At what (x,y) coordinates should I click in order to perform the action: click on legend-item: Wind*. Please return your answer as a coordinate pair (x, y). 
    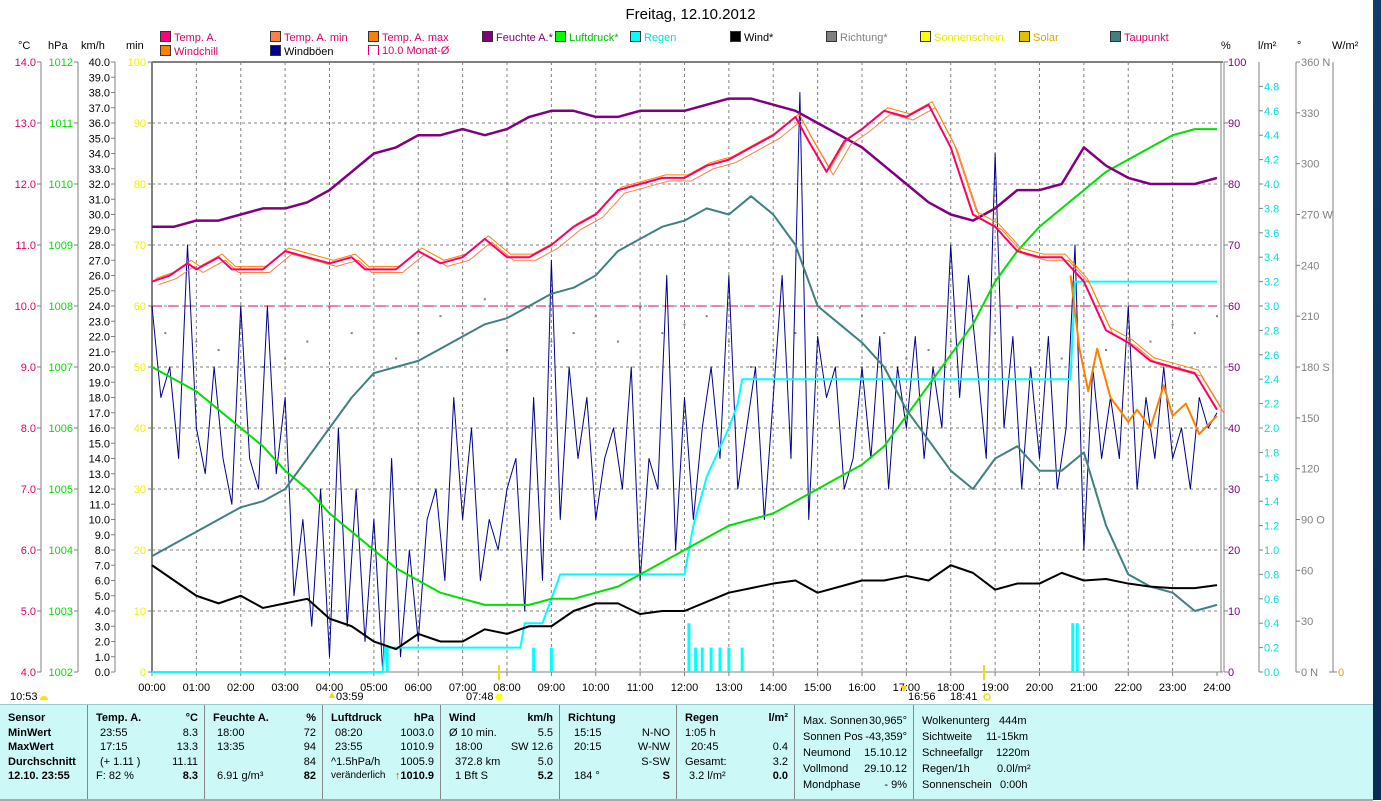
    Looking at the image, I should click on (751, 37).